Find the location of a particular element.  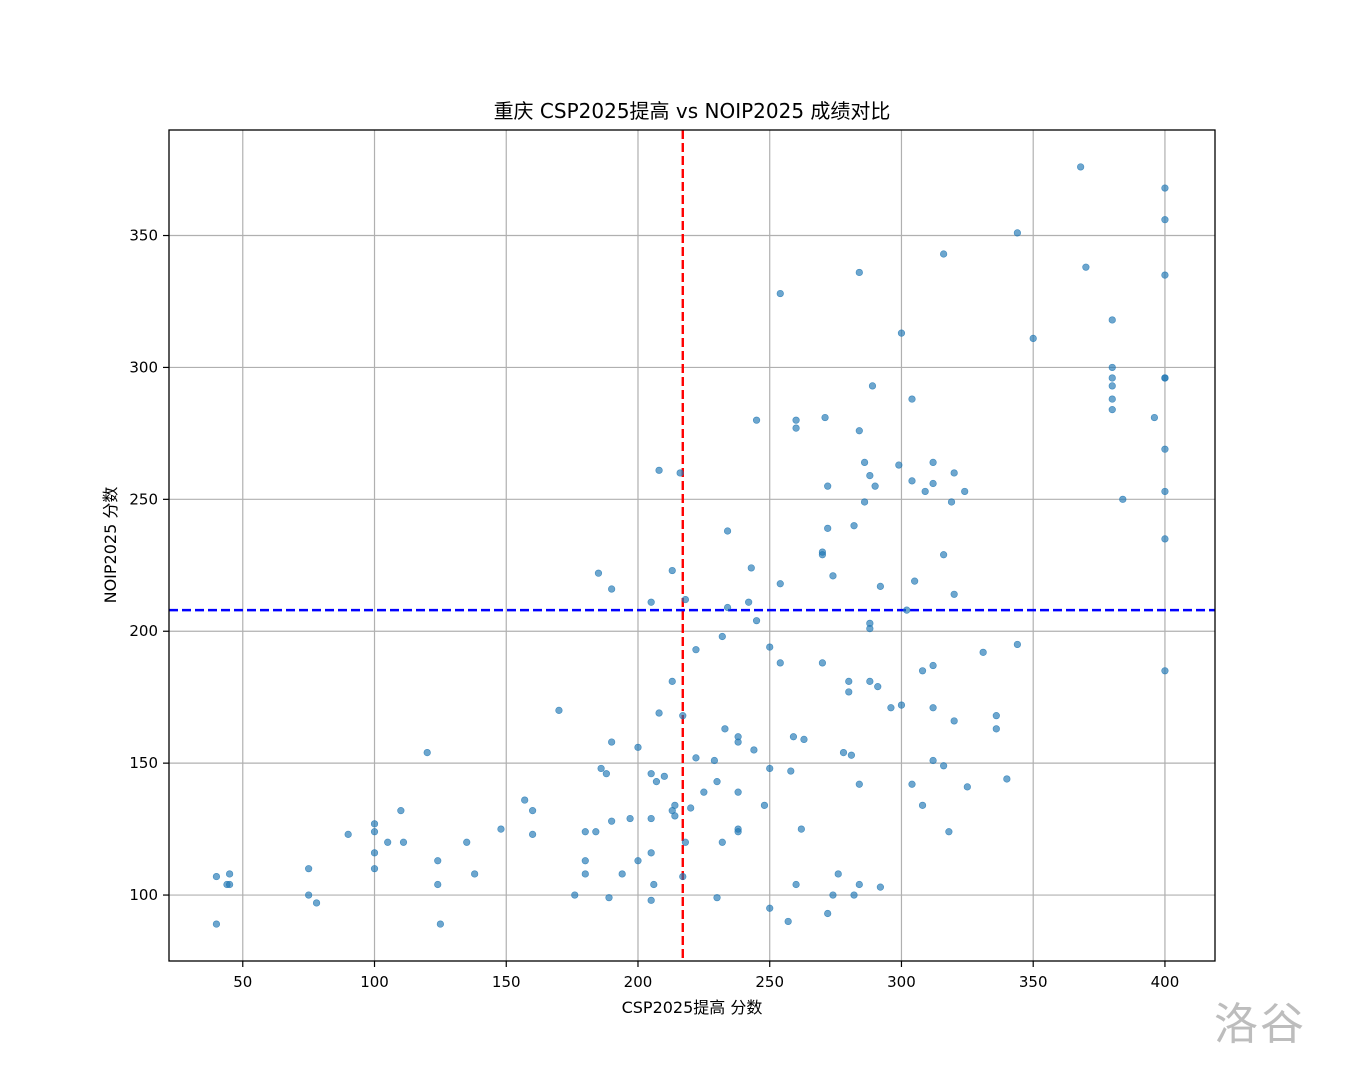

x-tick-label: 350 is located at coordinates (1033, 982).